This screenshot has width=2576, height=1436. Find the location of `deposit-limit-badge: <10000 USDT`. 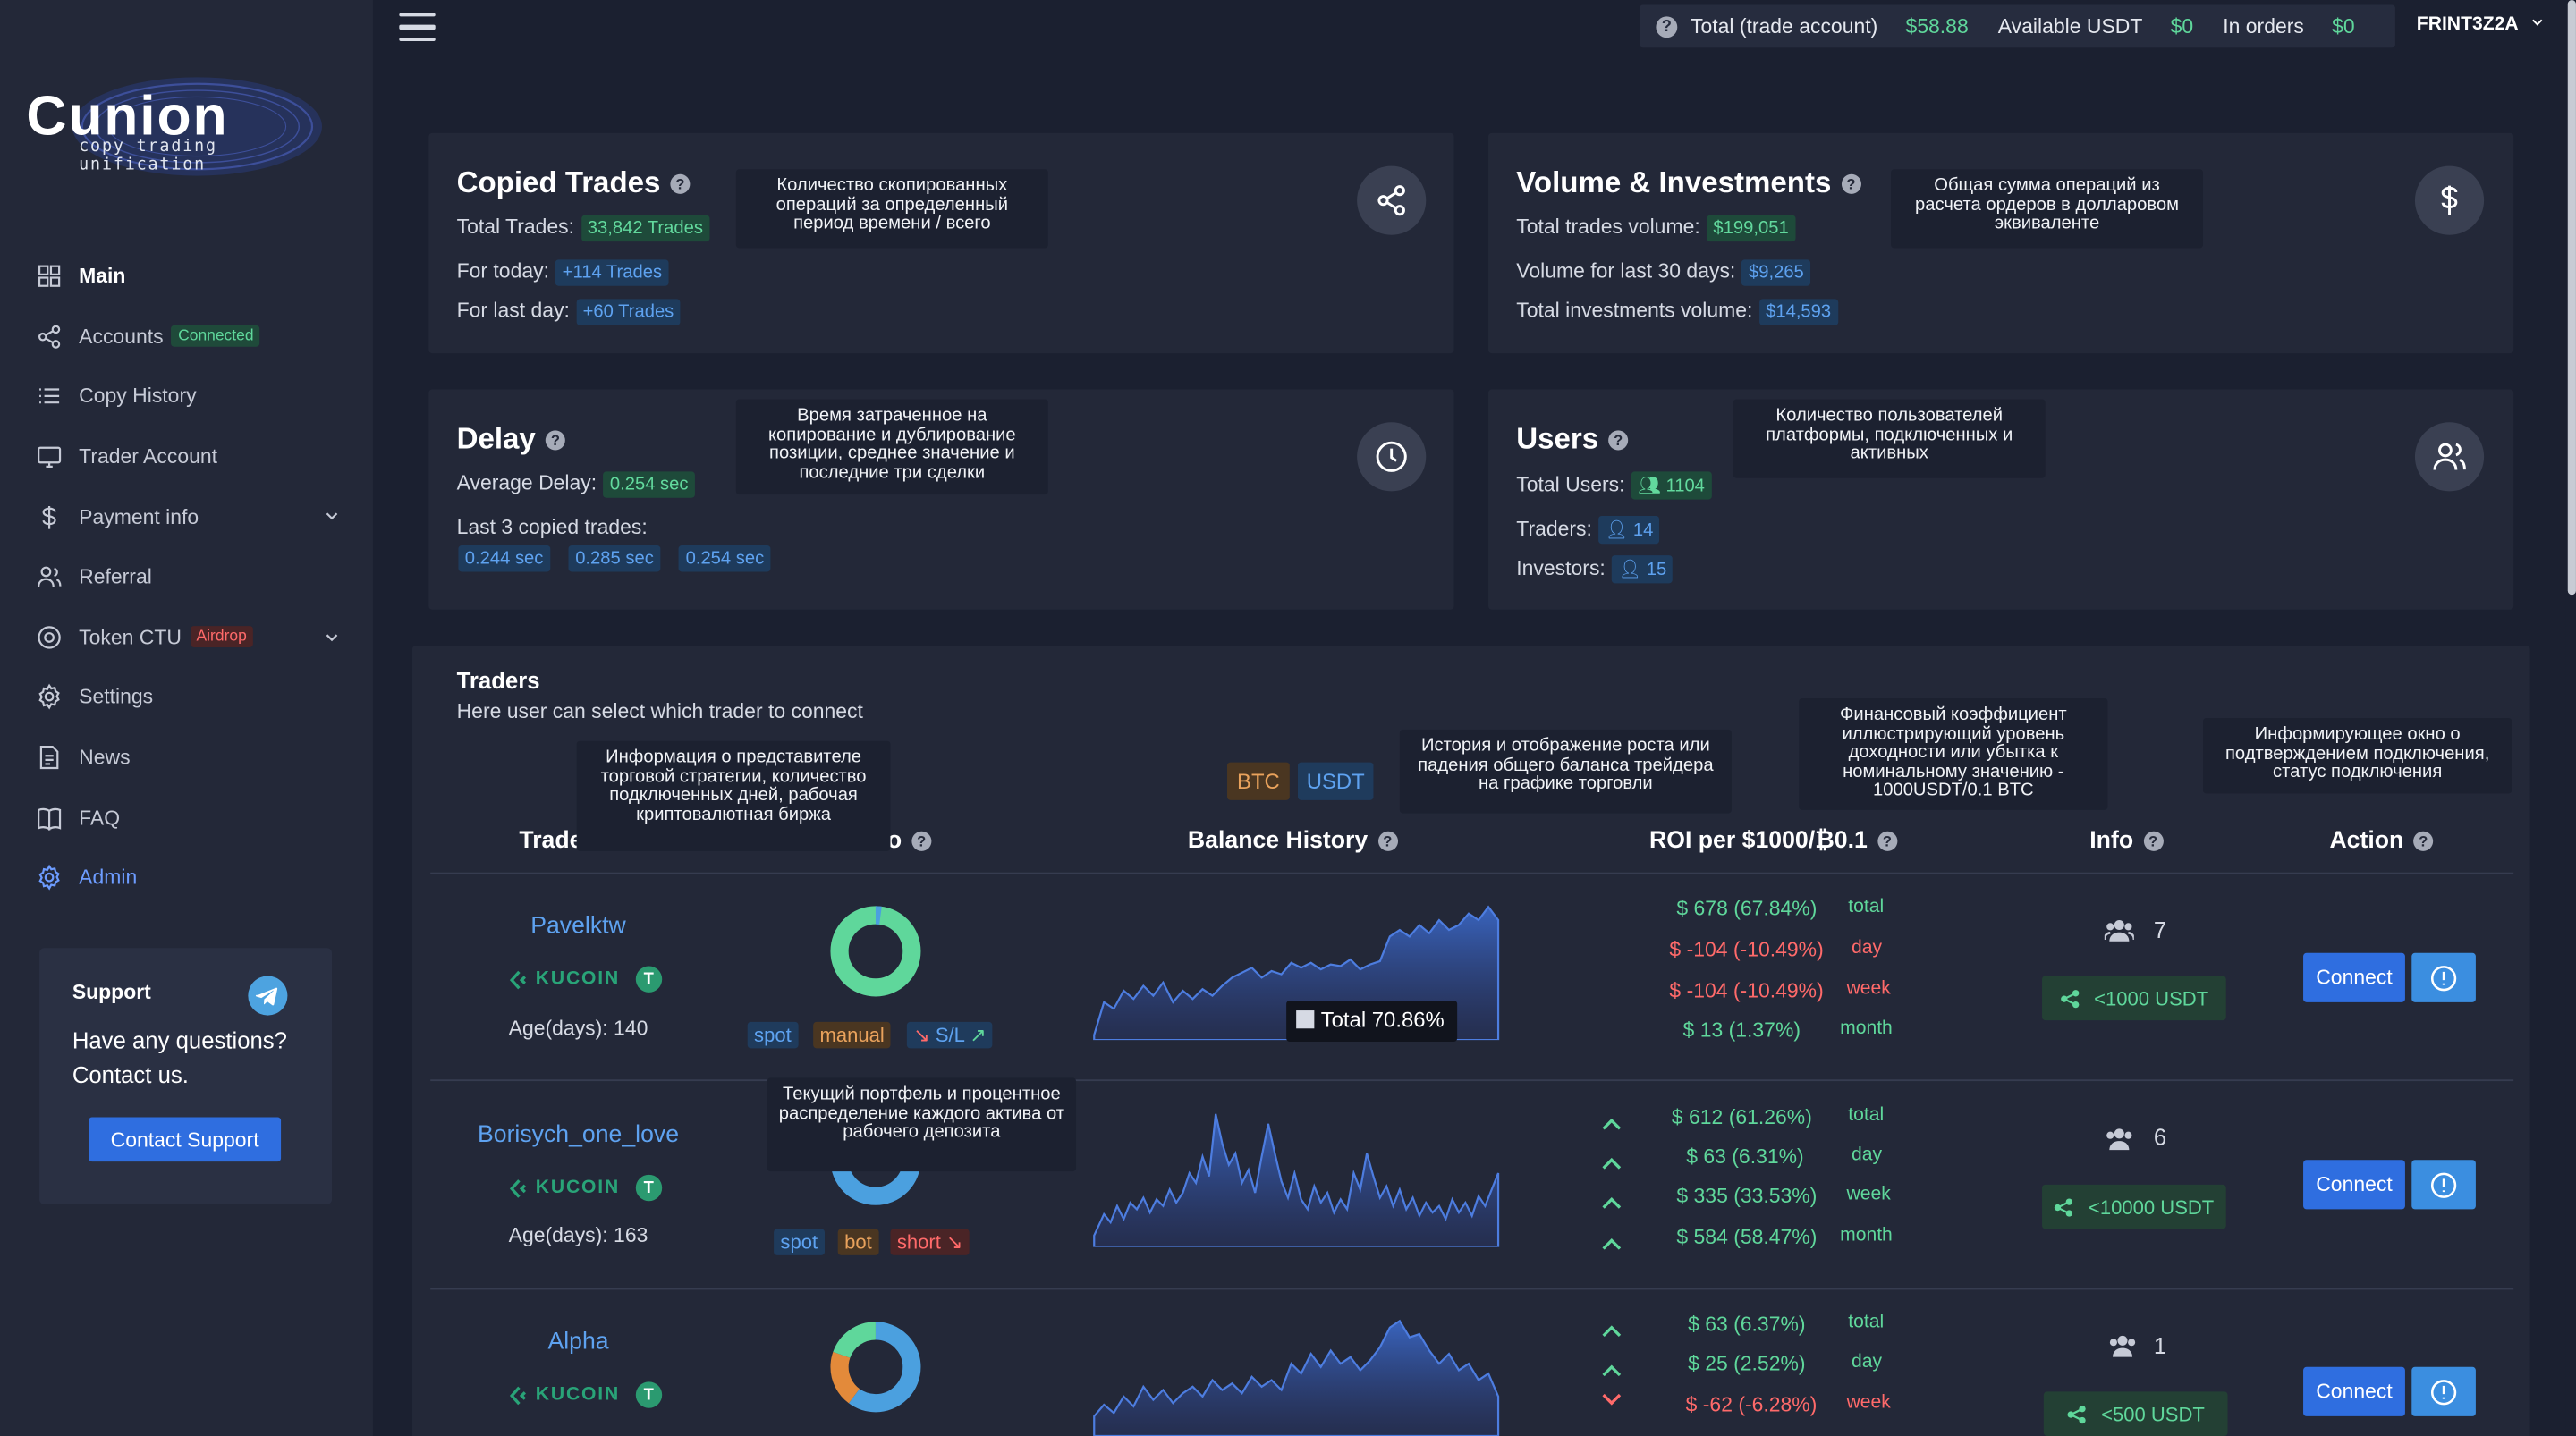

deposit-limit-badge: <10000 USDT is located at coordinates (2134, 1206).